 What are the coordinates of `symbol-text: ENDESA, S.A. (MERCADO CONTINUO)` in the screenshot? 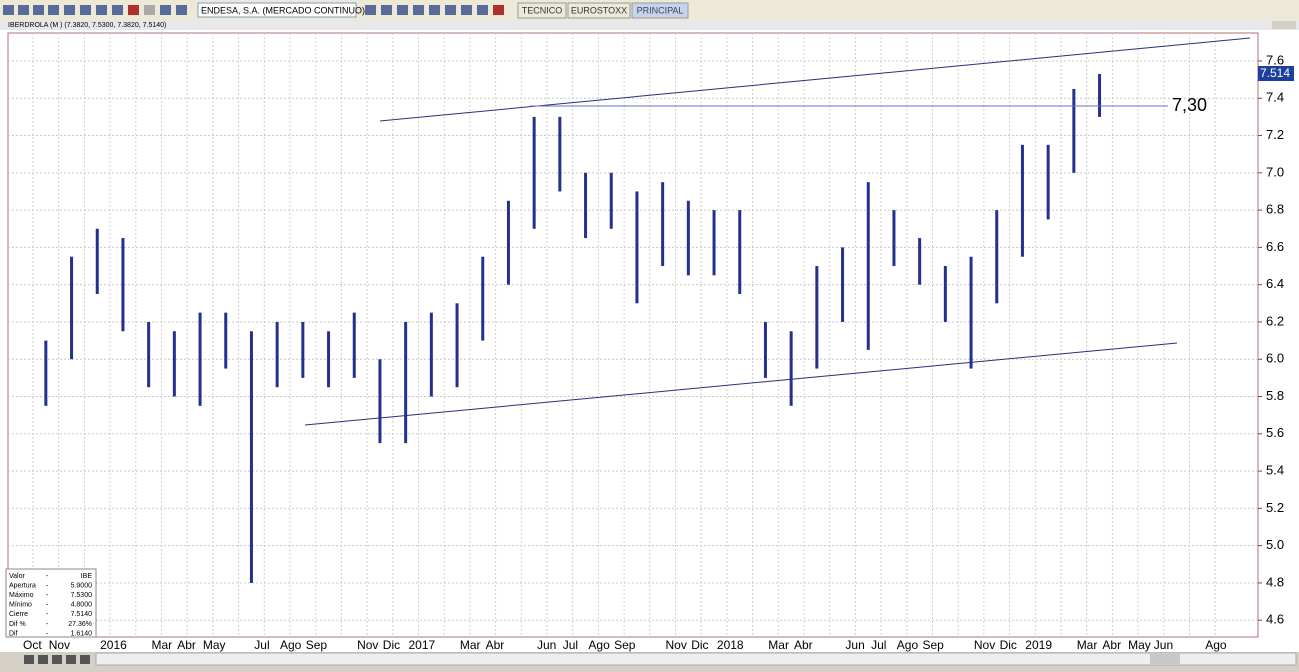 It's located at (283, 10).